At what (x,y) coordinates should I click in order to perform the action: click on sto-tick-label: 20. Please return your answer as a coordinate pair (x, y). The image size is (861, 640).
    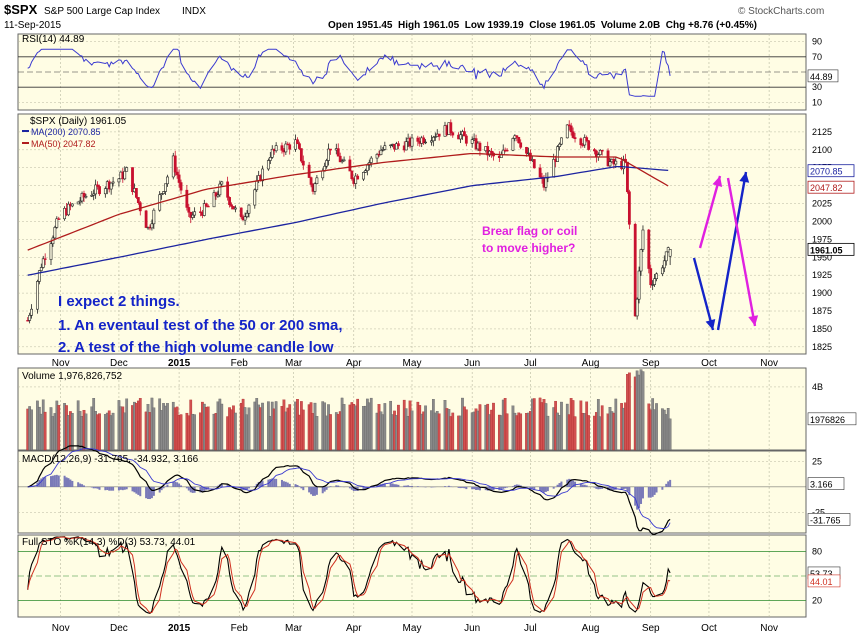
    Looking at the image, I should click on (817, 601).